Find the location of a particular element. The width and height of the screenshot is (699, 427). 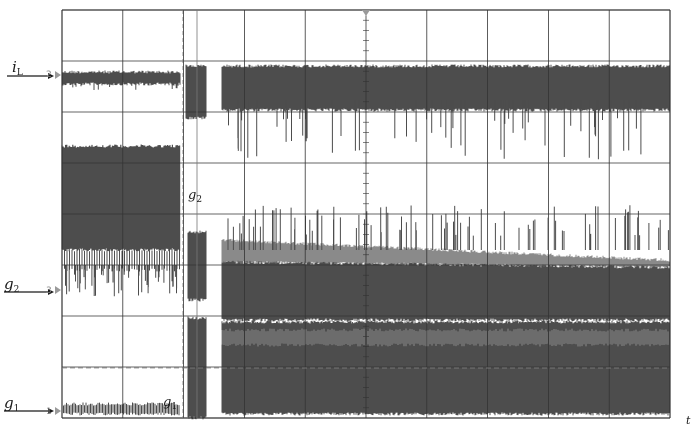

annotation-g1: g1 is located at coordinates (170, 403).